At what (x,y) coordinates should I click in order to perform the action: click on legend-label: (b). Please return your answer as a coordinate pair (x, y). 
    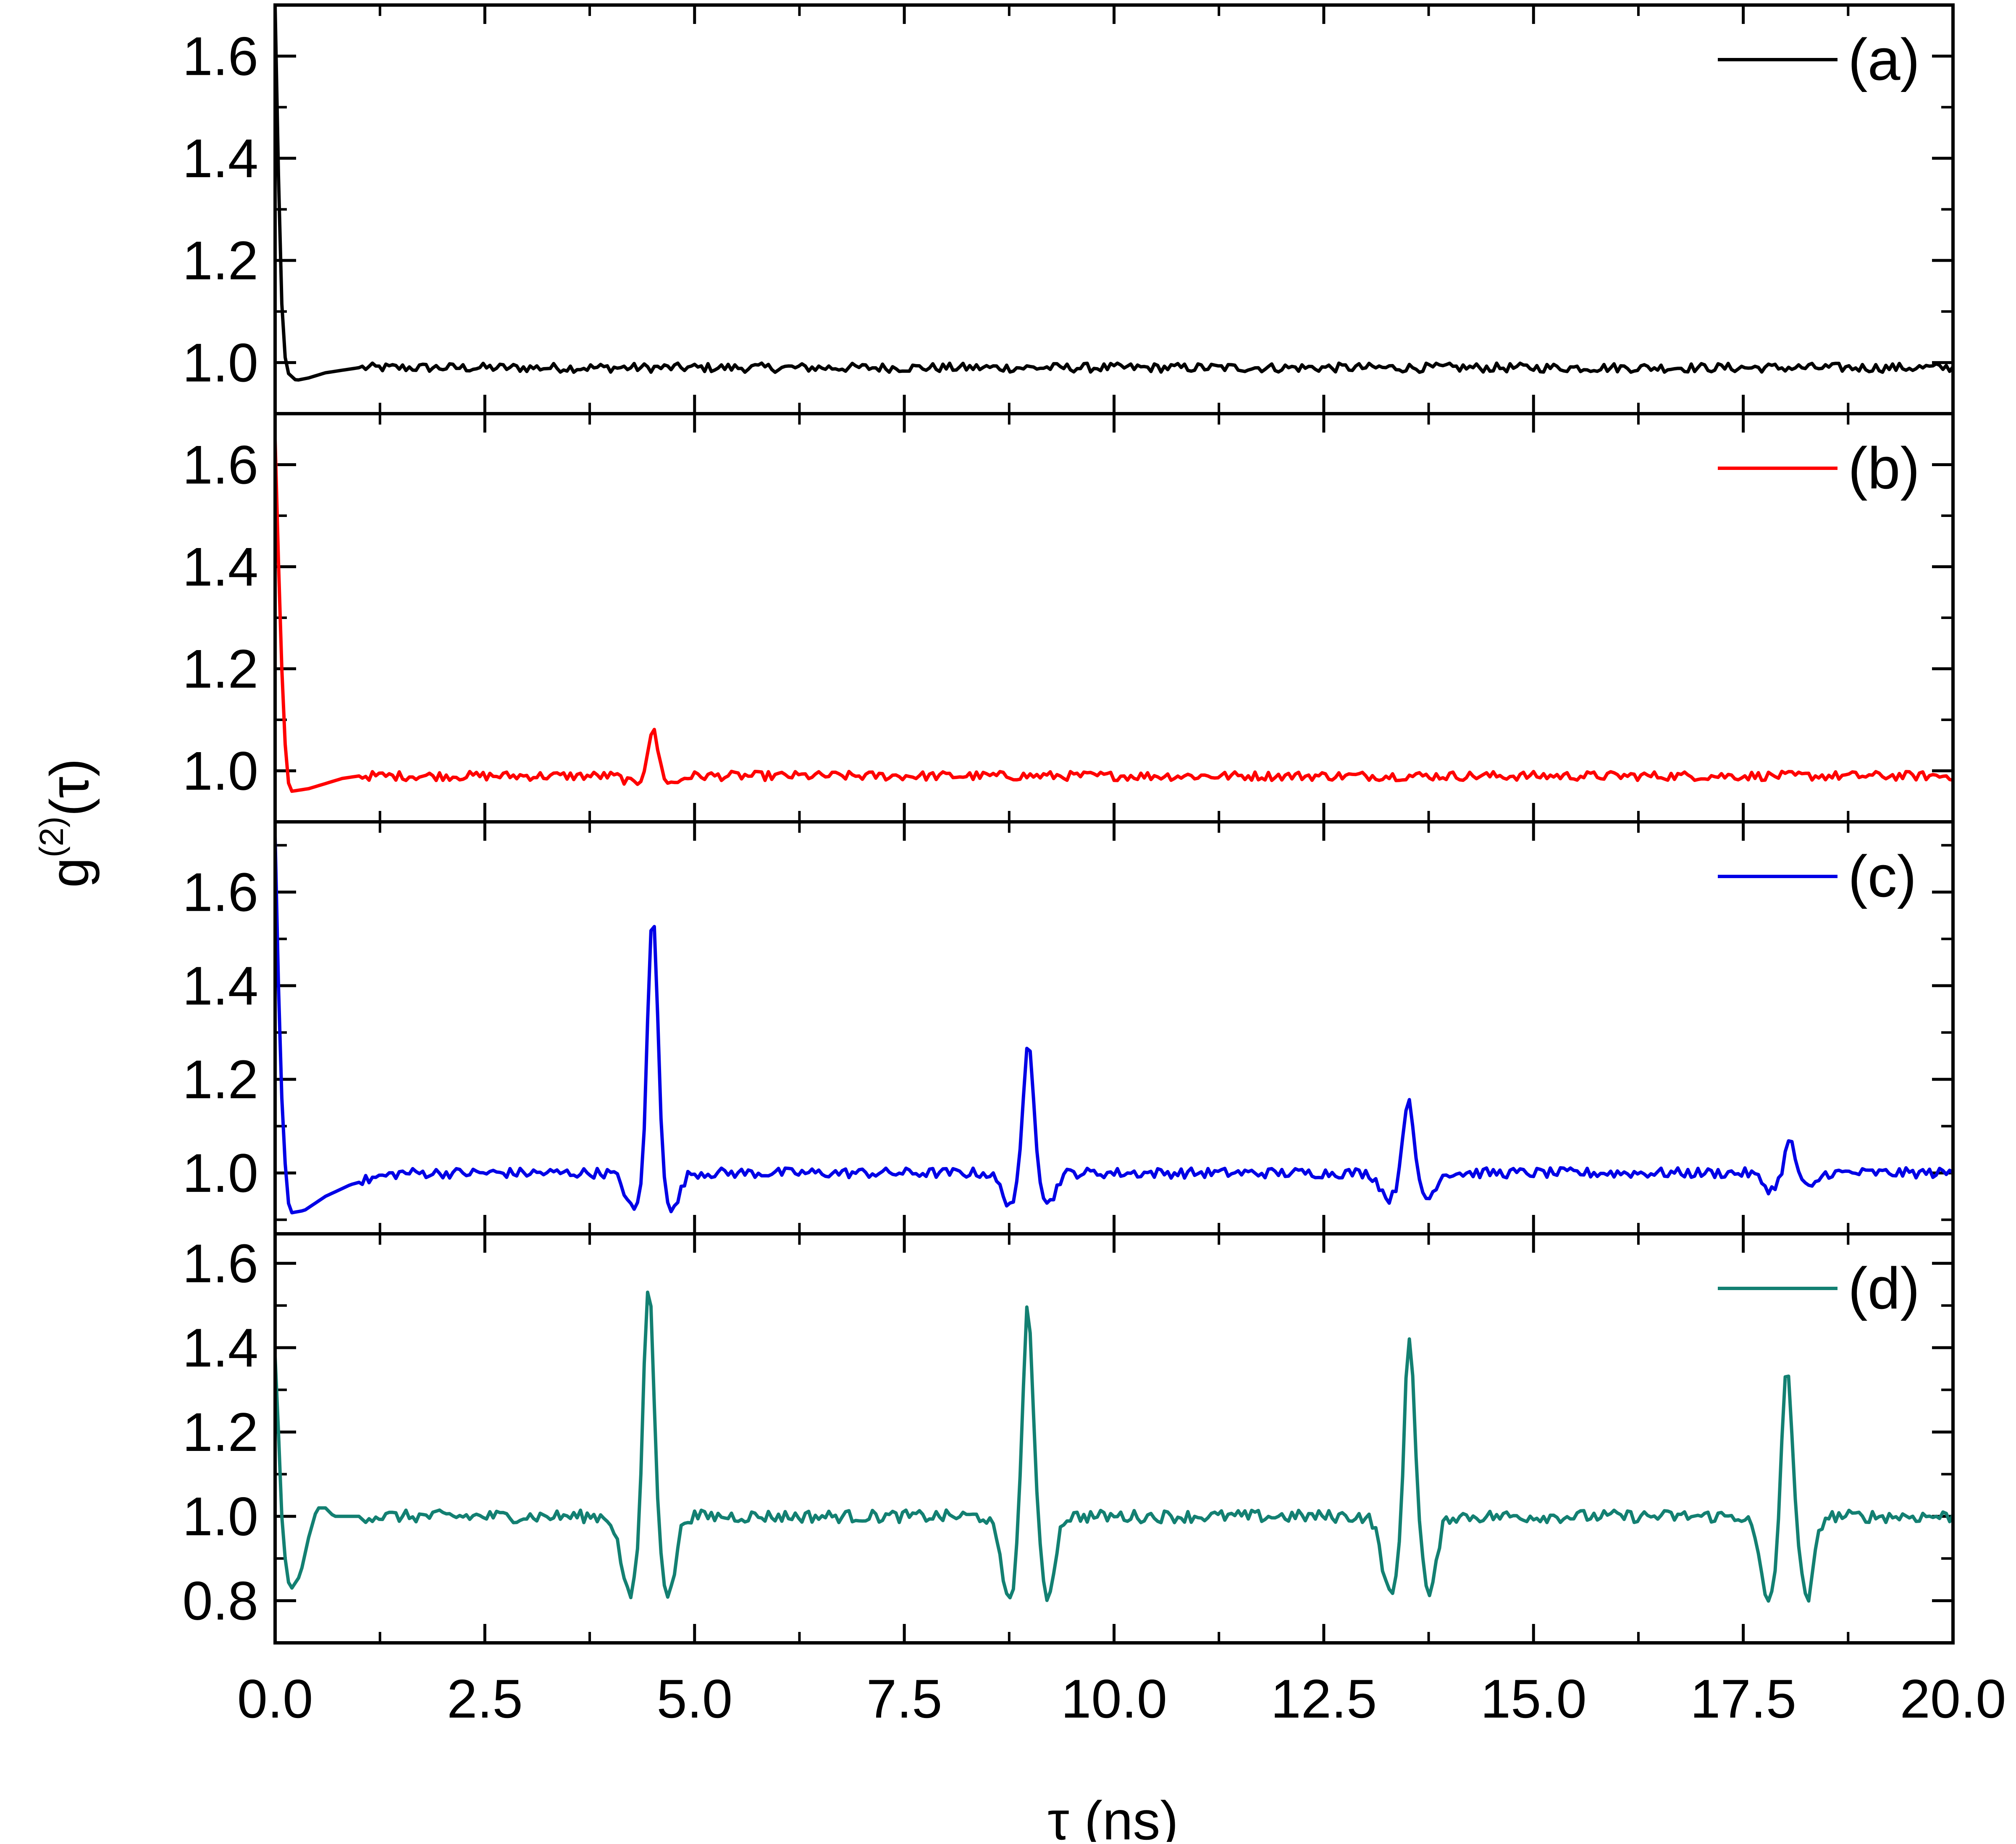
    Looking at the image, I should click on (1884, 468).